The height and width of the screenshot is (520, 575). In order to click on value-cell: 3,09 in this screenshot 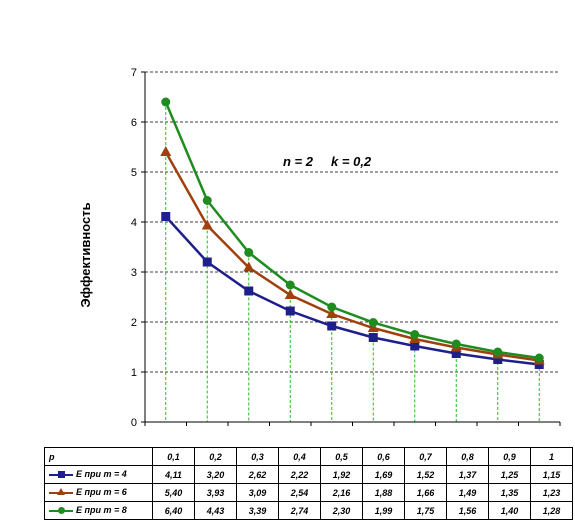, I will do `click(257, 492)`.